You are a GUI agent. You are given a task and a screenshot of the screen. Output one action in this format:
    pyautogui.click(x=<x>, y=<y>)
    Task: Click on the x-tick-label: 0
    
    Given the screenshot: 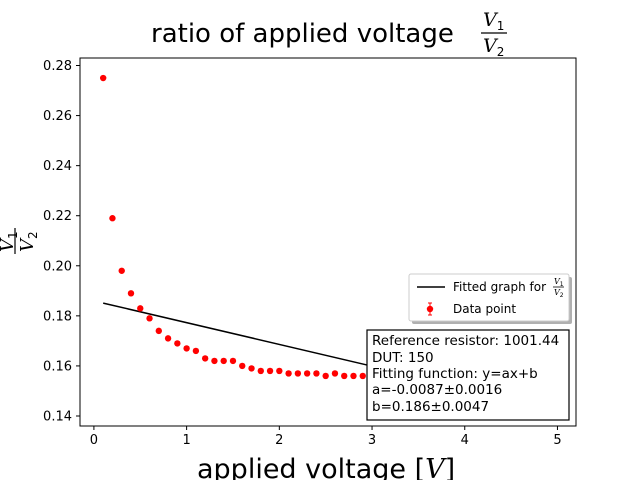 What is the action you would take?
    pyautogui.click(x=94, y=440)
    